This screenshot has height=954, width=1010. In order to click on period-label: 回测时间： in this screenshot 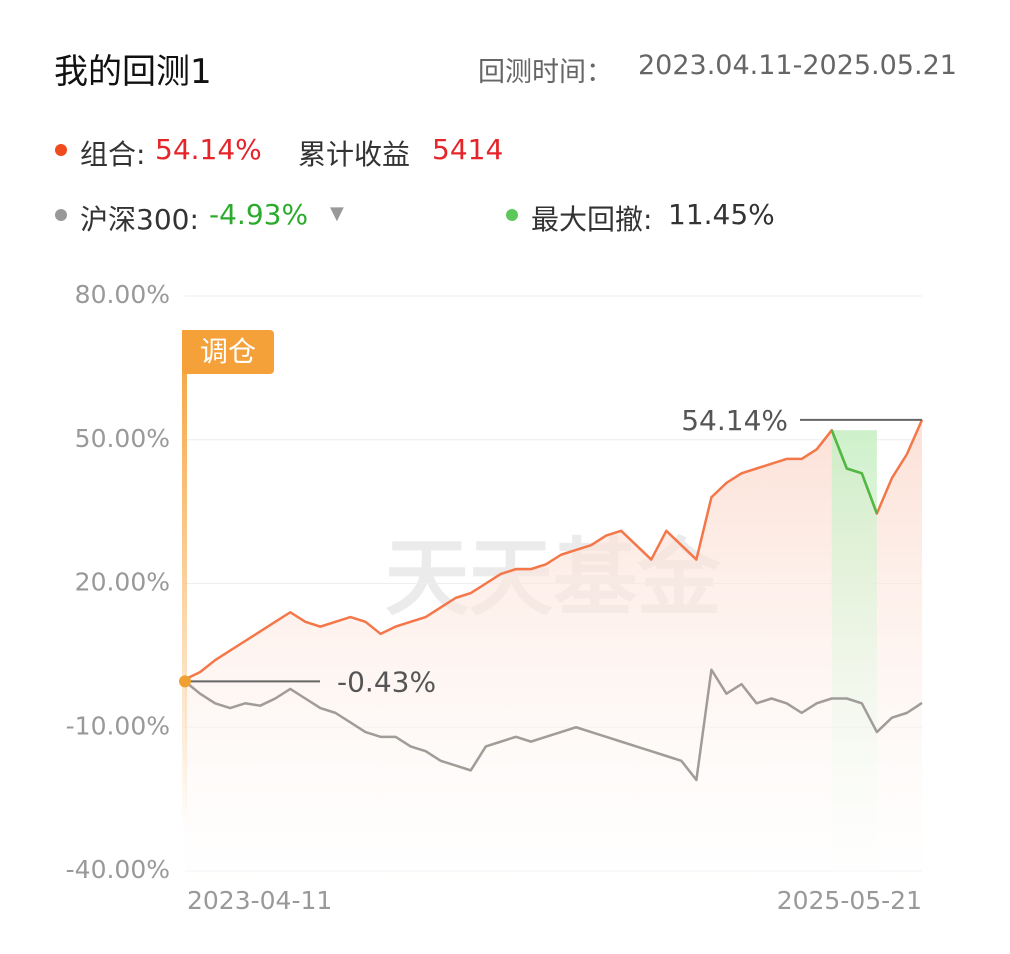, I will do `click(545, 72)`.